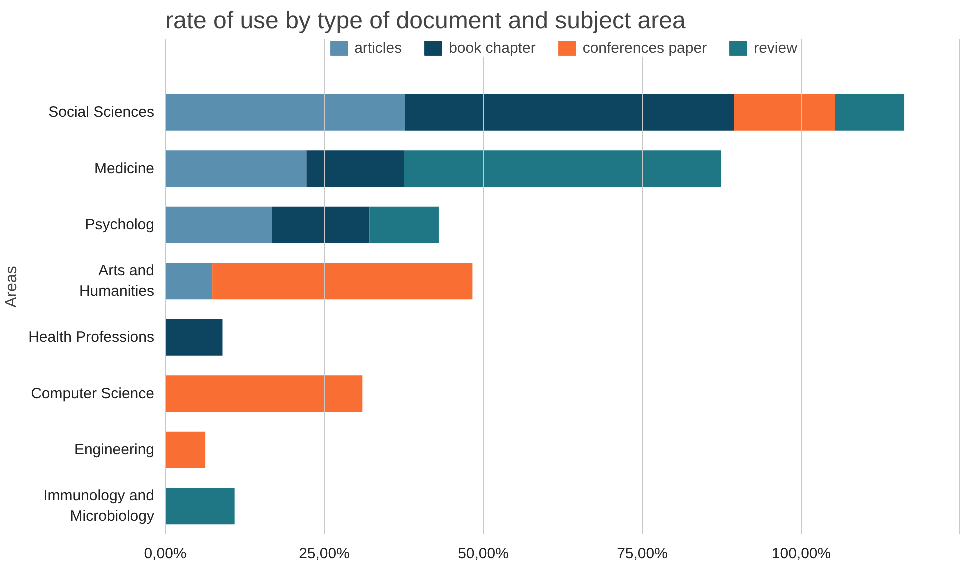 This screenshot has width=970, height=569. I want to click on legend-label: review, so click(776, 48).